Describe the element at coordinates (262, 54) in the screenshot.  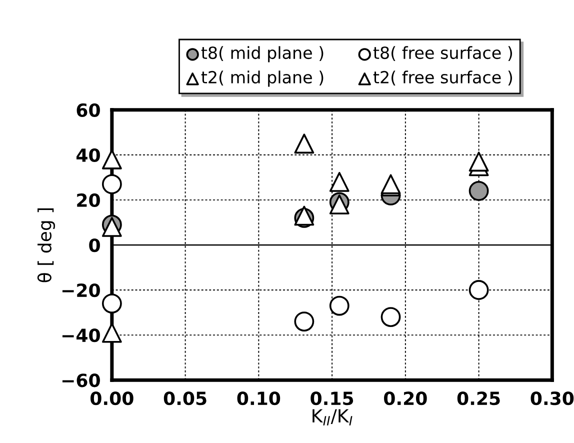
I see `legend-label: t8( mid plane )` at that location.